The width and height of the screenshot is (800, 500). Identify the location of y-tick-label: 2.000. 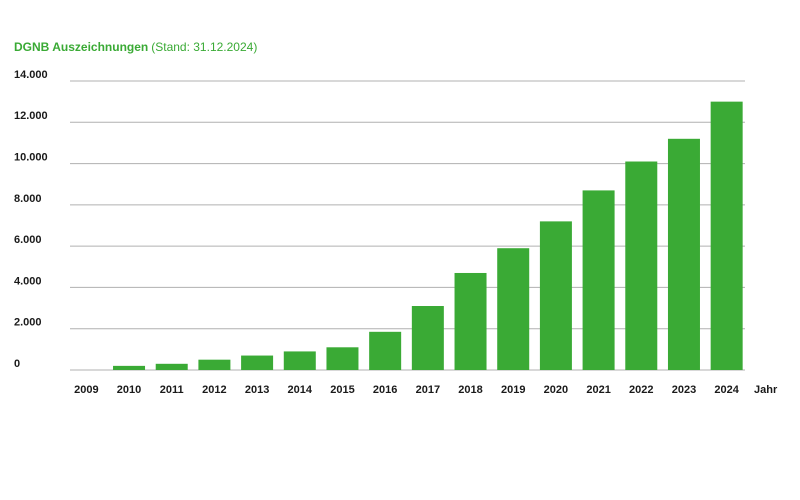
(28, 323).